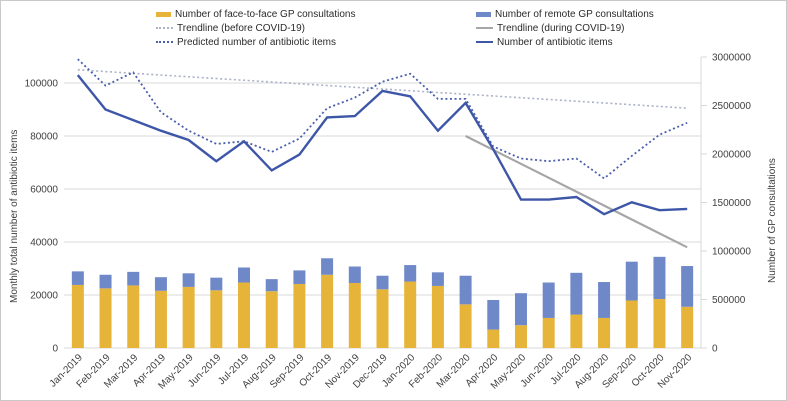 The image size is (787, 401). What do you see at coordinates (241, 28) in the screenshot?
I see `legend-label: Trendline (before COVID-19)` at bounding box center [241, 28].